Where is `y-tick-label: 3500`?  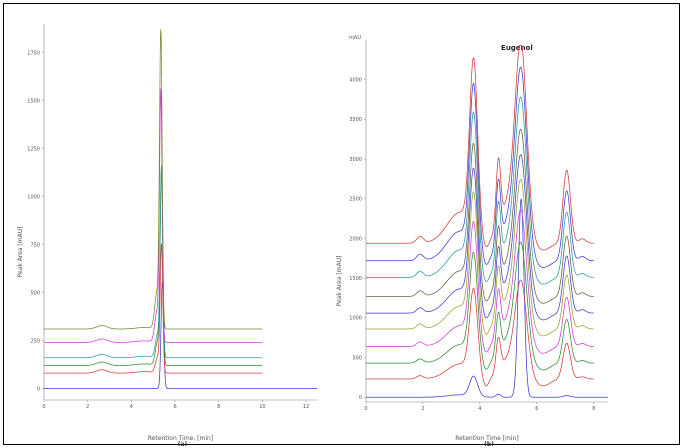 y-tick-label: 3500 is located at coordinates (355, 120).